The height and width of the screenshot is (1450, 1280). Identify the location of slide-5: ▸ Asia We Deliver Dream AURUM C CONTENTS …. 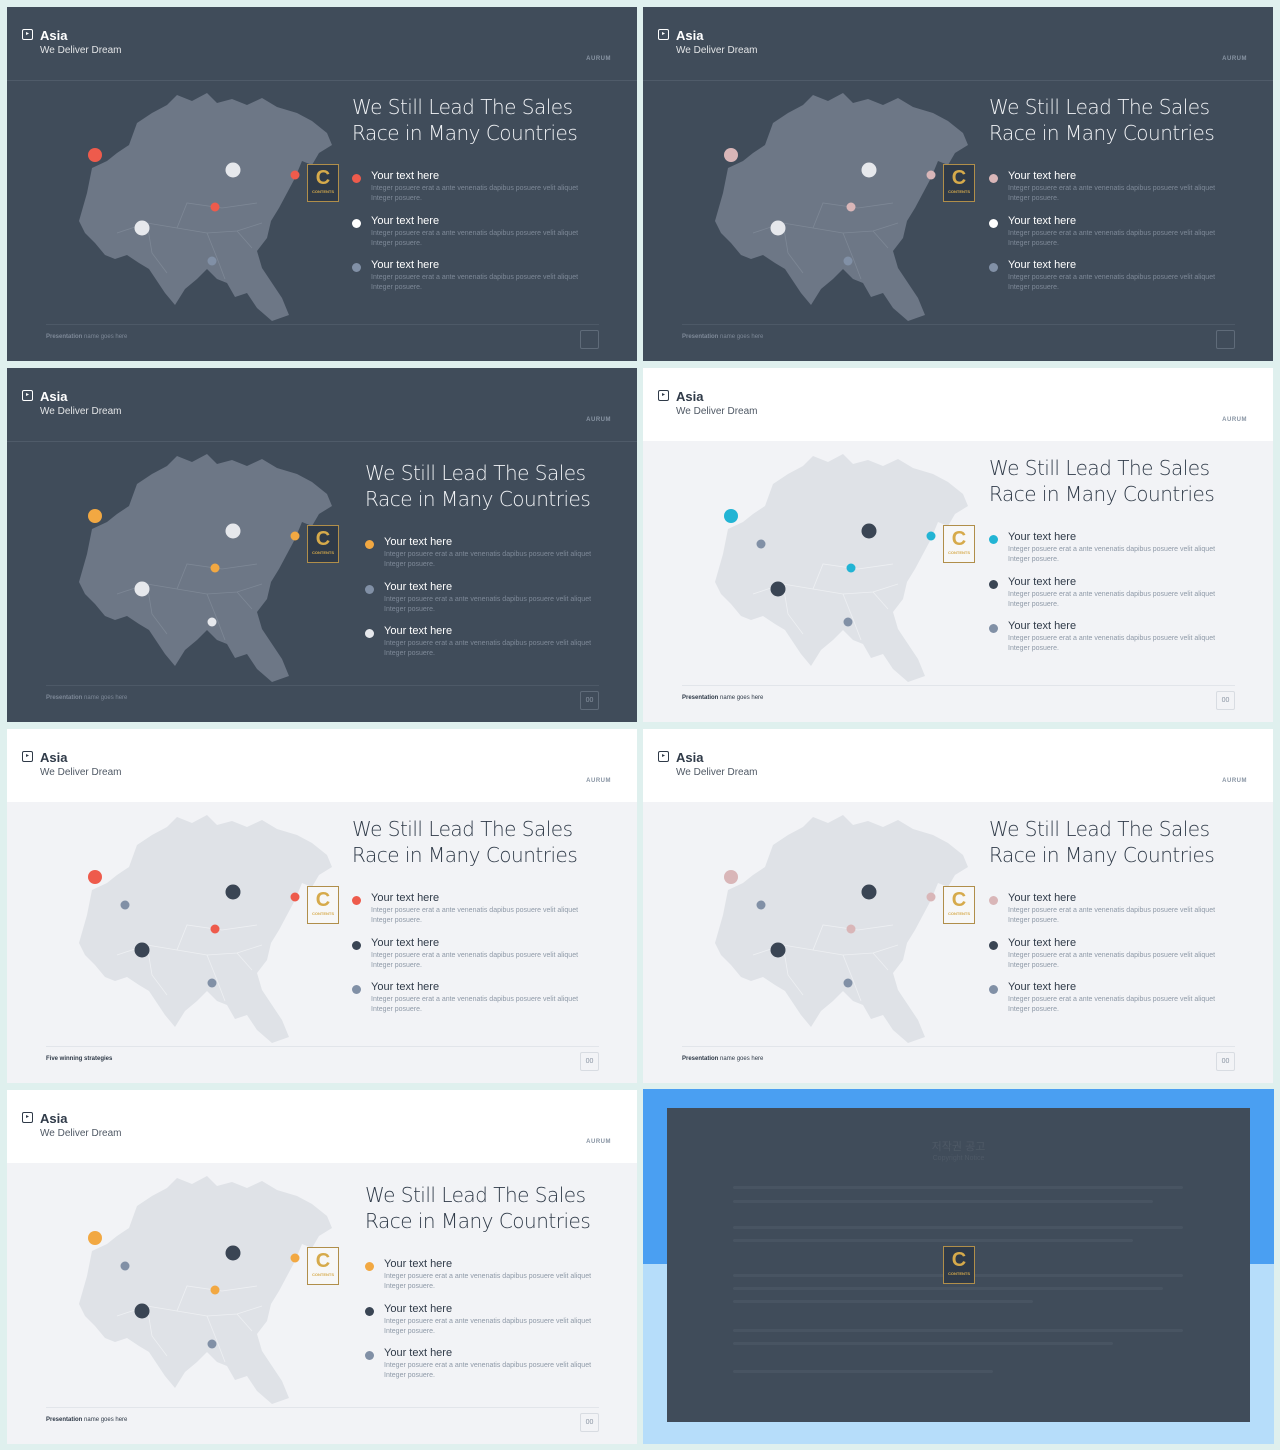
(322, 906).